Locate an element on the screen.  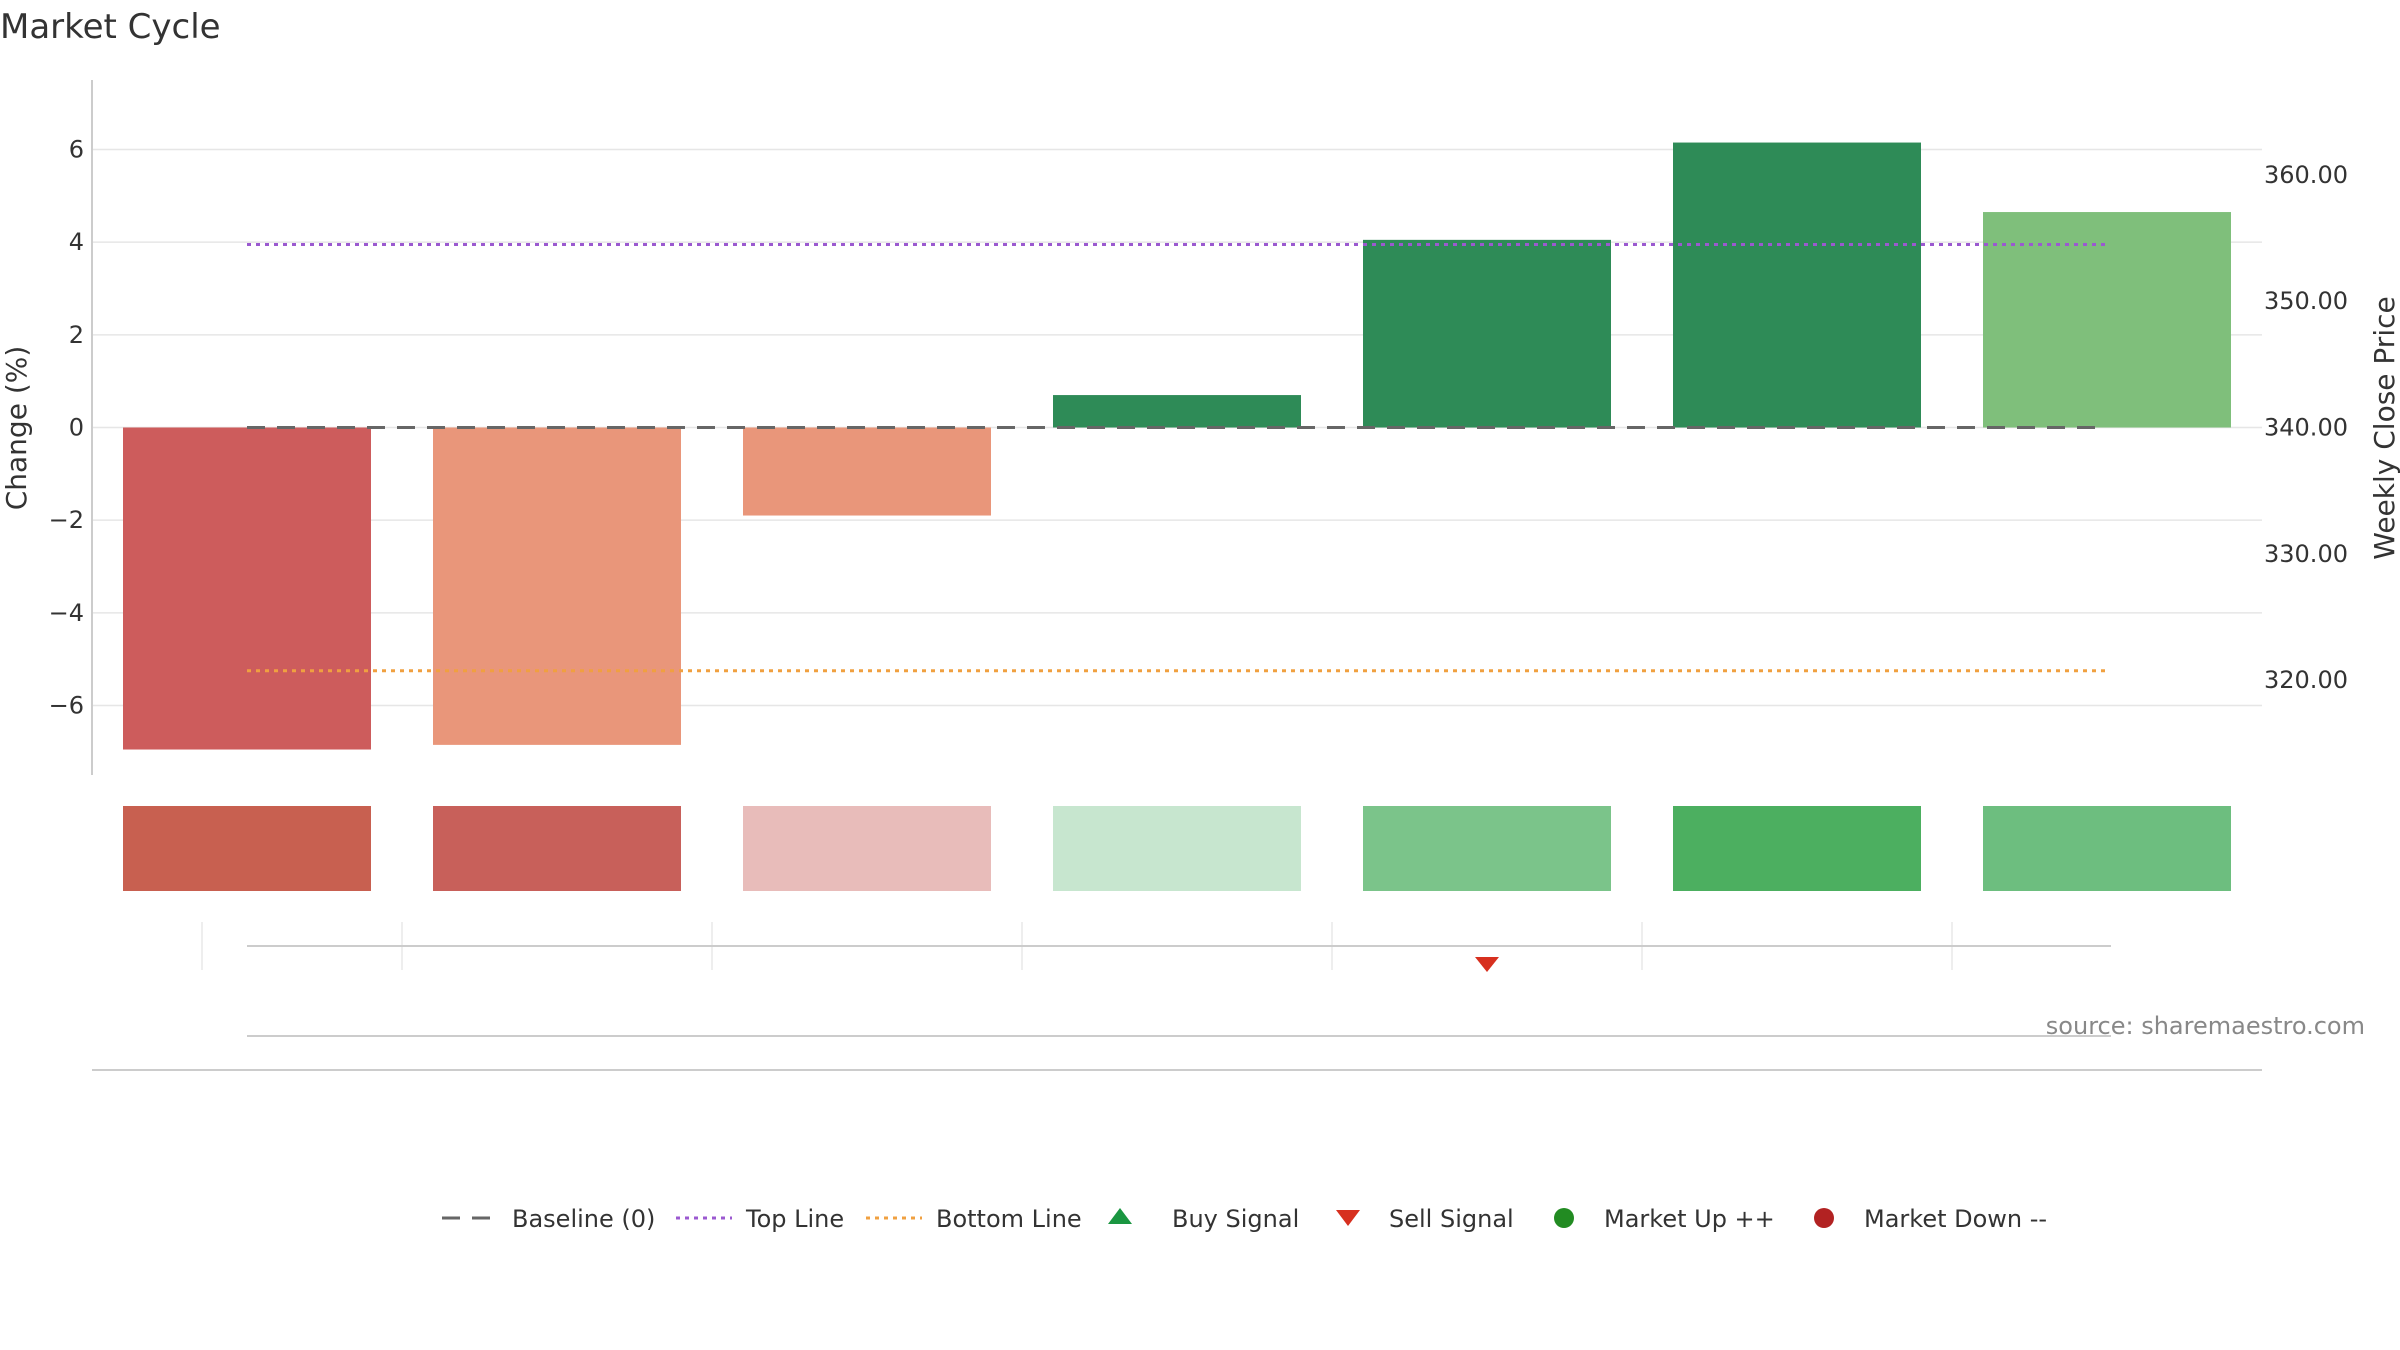
legend-triangle-up-symbol is located at coordinates (1120, 1216).